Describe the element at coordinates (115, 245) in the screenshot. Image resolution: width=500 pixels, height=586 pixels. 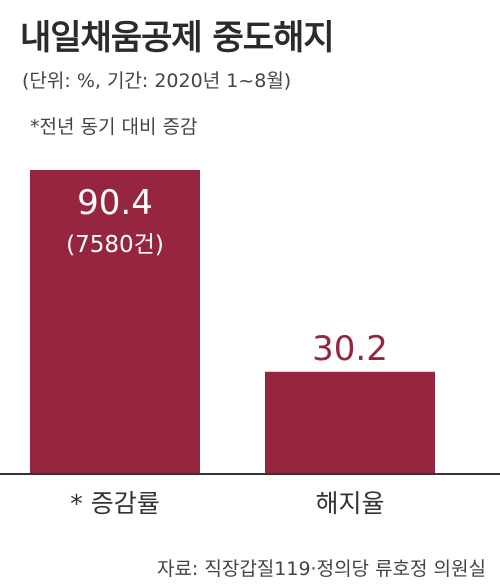
I see `sub-label-1: (7580건)` at that location.